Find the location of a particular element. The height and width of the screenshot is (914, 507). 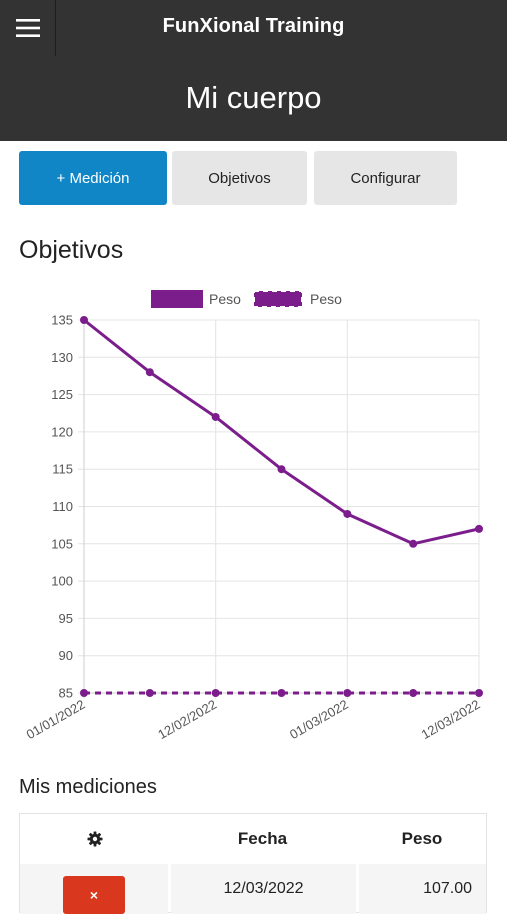

app-title: FunXional Training is located at coordinates (253, 26).